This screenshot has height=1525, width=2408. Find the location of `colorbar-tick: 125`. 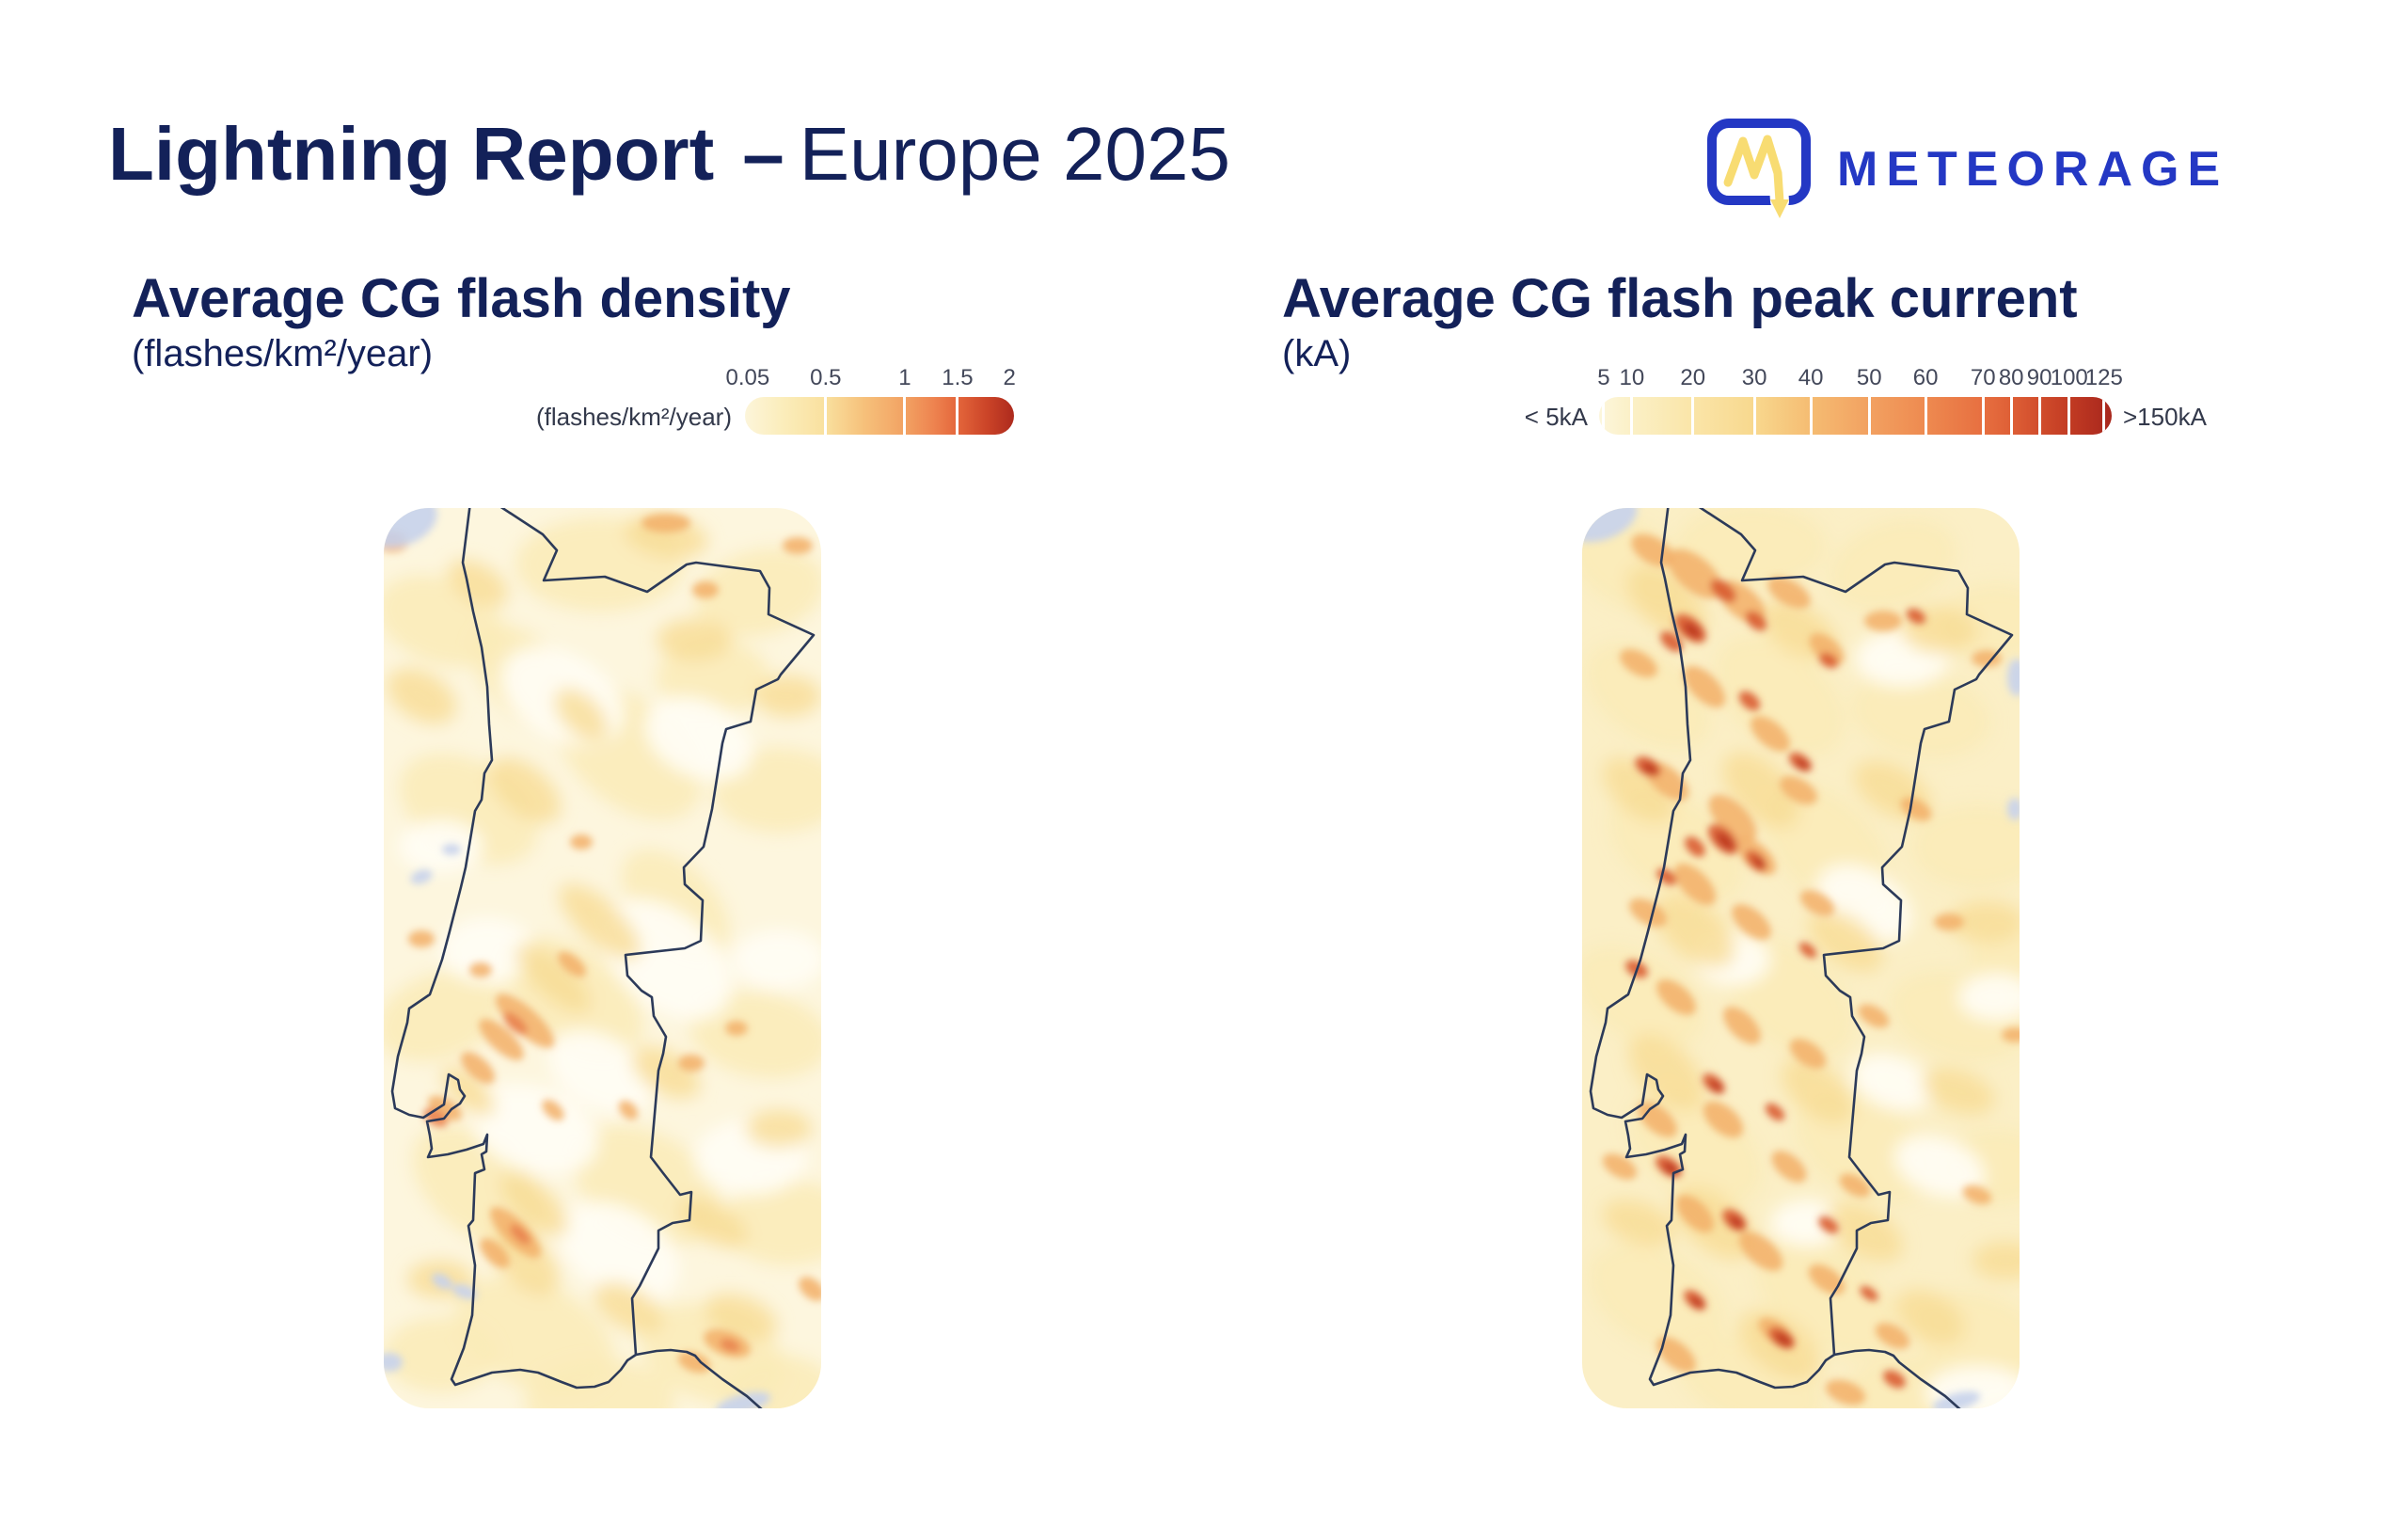

colorbar-tick: 125 is located at coordinates (2104, 377).